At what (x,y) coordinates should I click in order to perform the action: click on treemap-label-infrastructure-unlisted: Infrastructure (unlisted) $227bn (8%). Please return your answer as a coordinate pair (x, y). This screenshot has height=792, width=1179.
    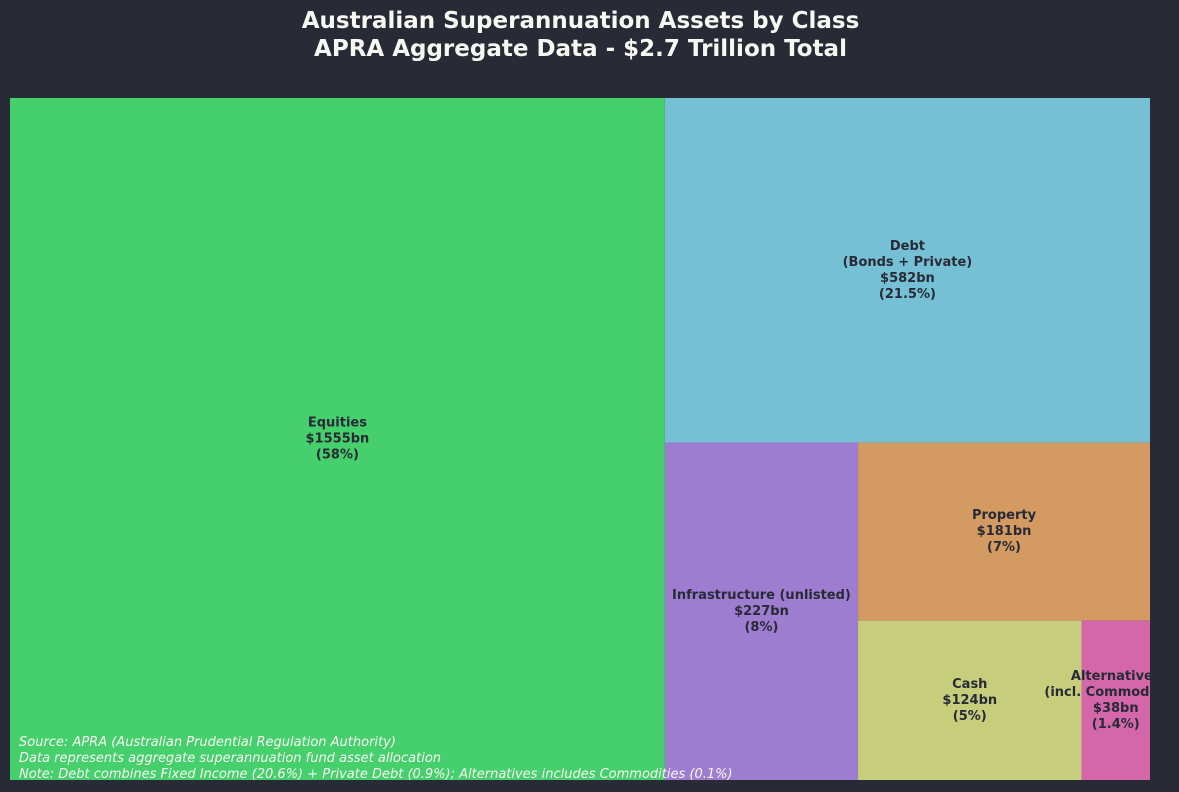
    Looking at the image, I should click on (761, 611).